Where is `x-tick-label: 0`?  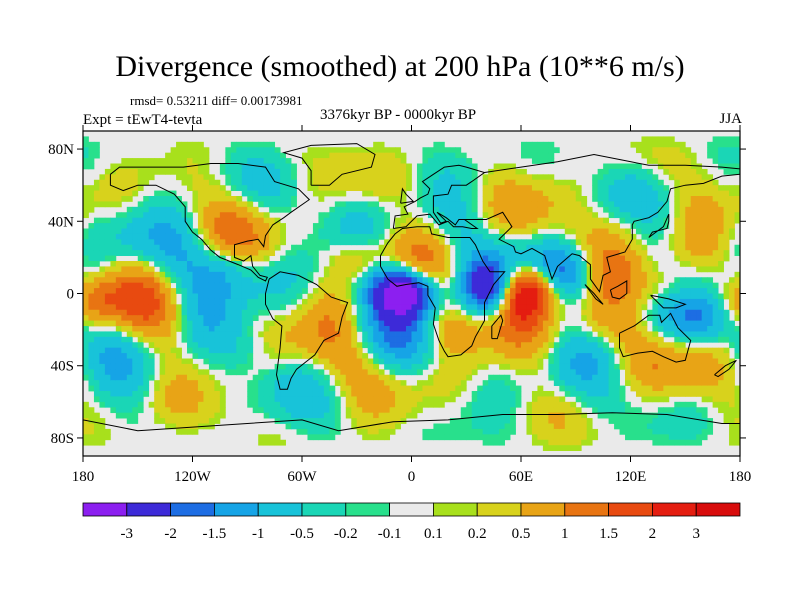 x-tick-label: 0 is located at coordinates (412, 477).